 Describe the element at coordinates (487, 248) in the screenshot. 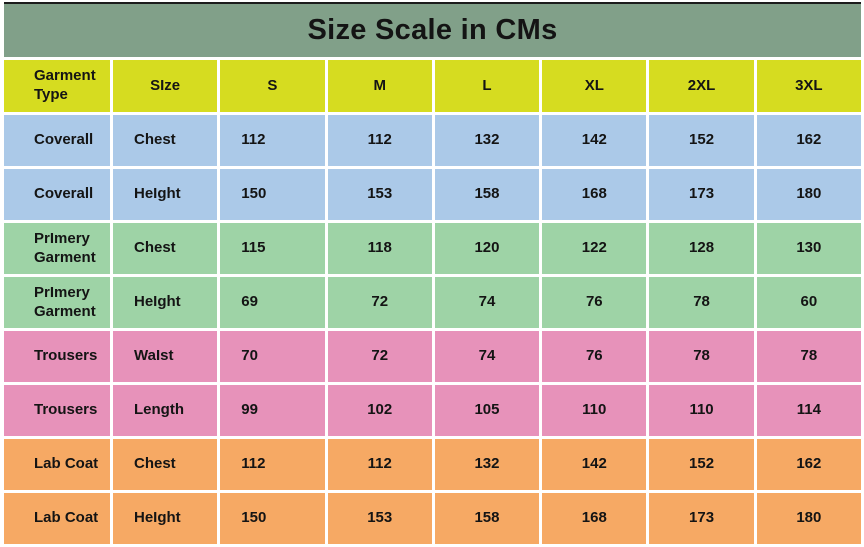

I see `value-cell: 120` at that location.